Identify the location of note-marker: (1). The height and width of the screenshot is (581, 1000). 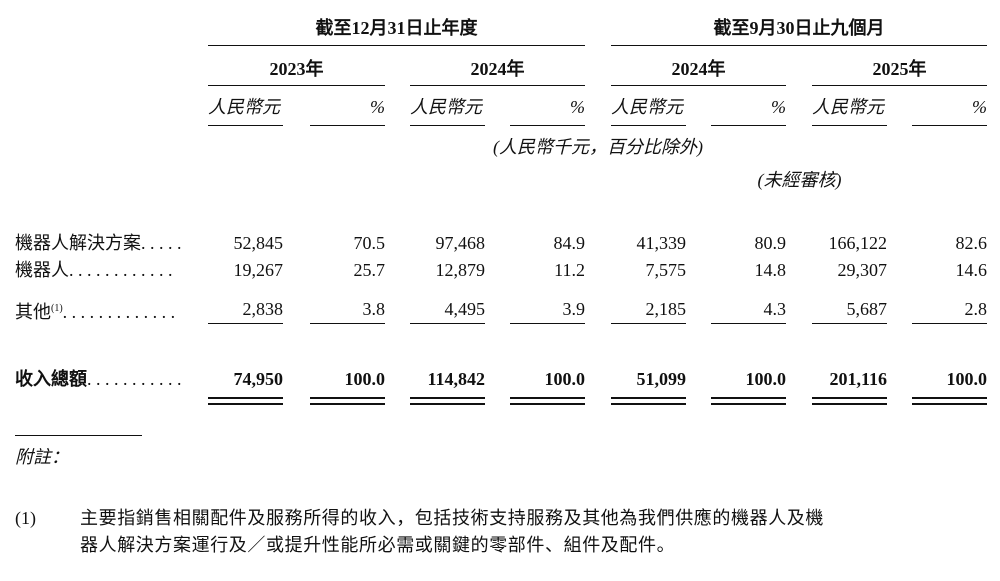
(25, 518).